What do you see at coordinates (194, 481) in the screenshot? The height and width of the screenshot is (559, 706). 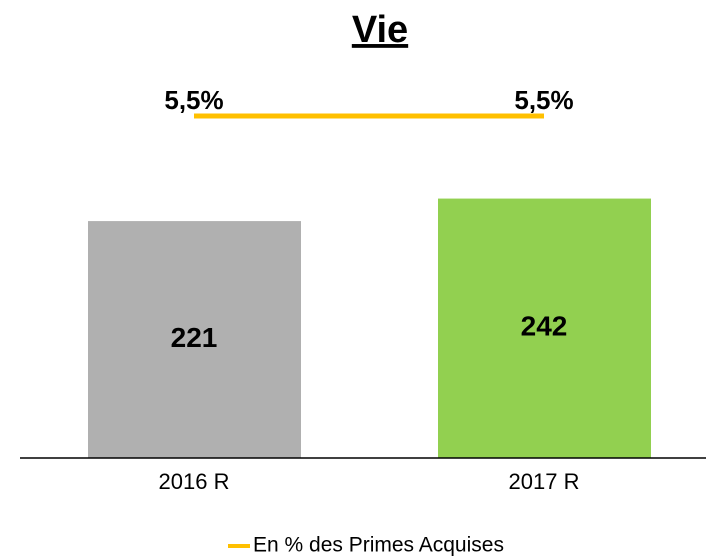 I see `x-tick-label: 2016 R` at bounding box center [194, 481].